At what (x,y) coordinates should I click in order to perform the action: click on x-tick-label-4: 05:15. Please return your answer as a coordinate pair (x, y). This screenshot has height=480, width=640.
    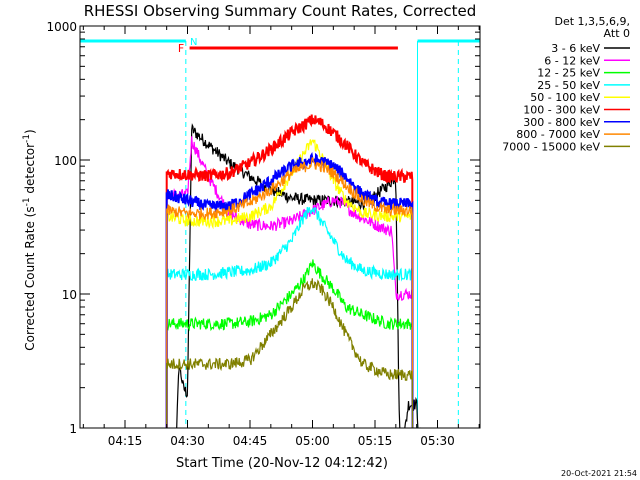
    Looking at the image, I should click on (375, 441).